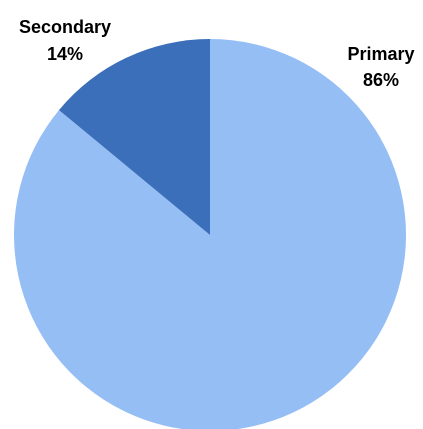 The image size is (423, 429). What do you see at coordinates (65, 27) in the screenshot?
I see `slice-label-secondary-name: Secondary` at bounding box center [65, 27].